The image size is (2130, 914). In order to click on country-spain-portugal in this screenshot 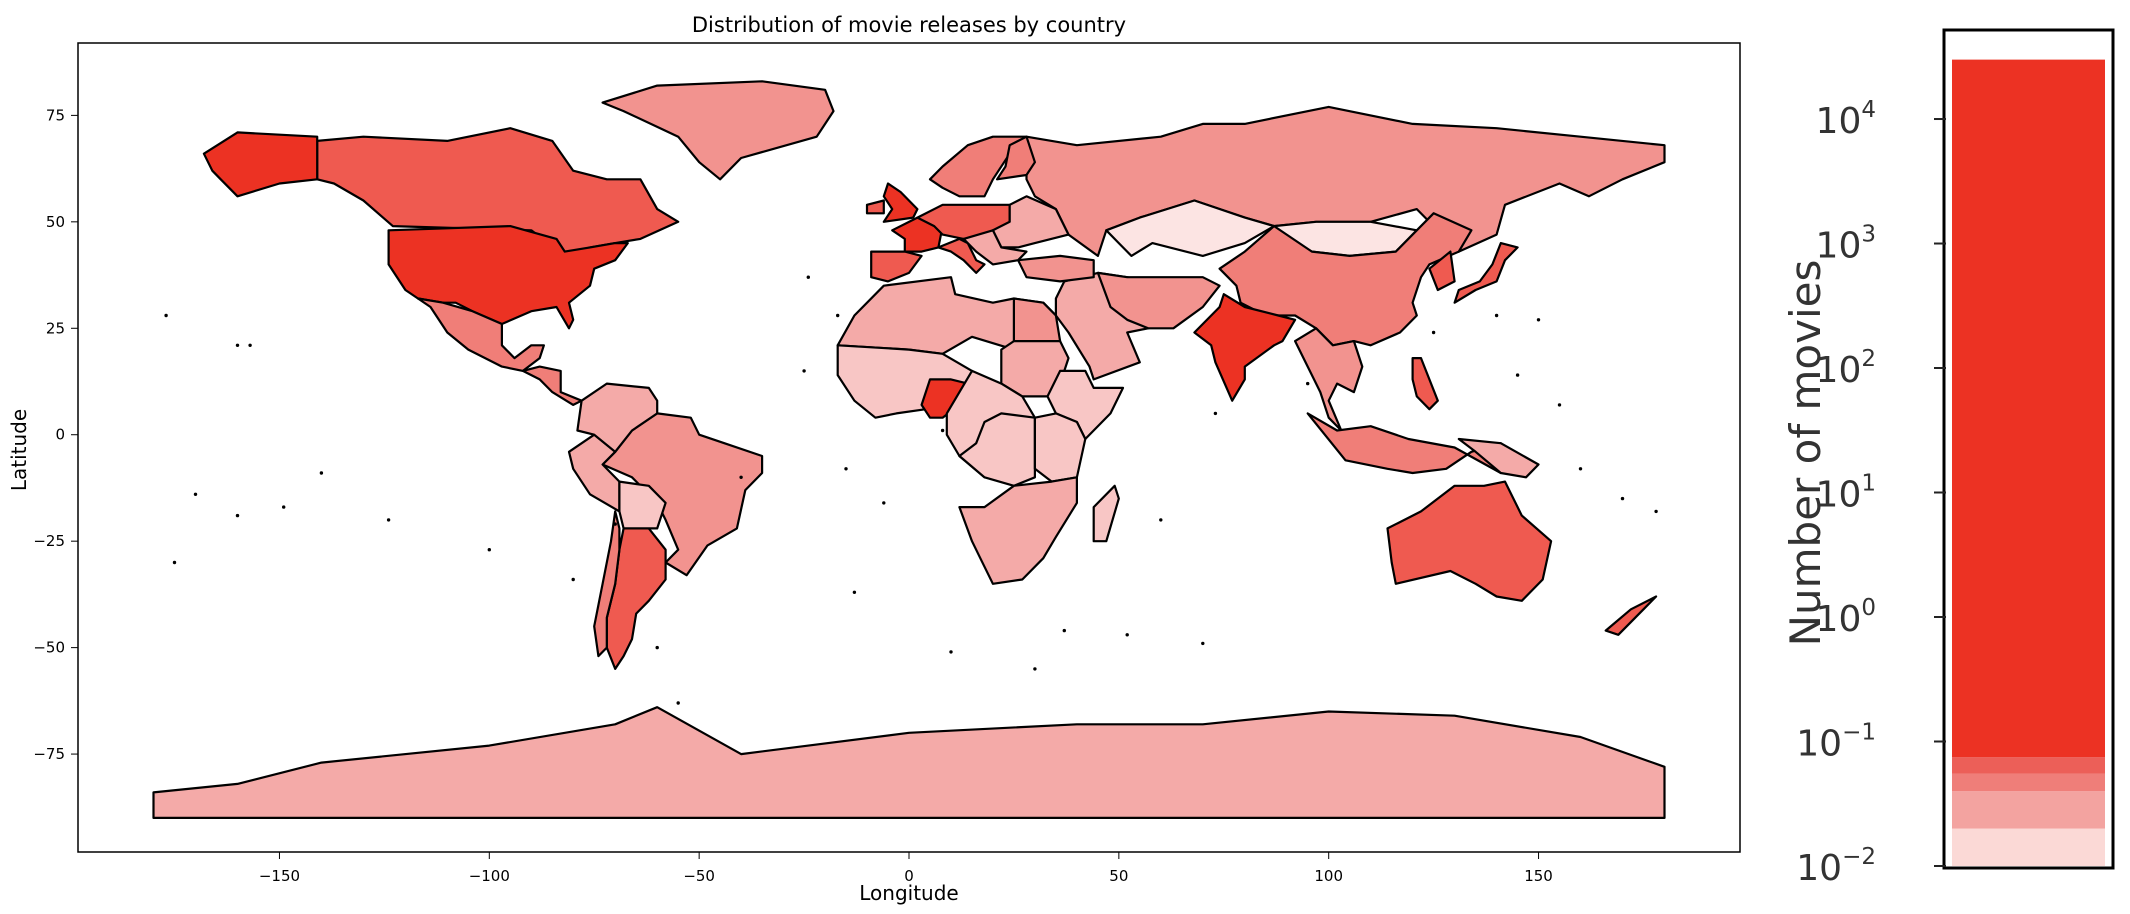, I will do `click(896, 266)`.